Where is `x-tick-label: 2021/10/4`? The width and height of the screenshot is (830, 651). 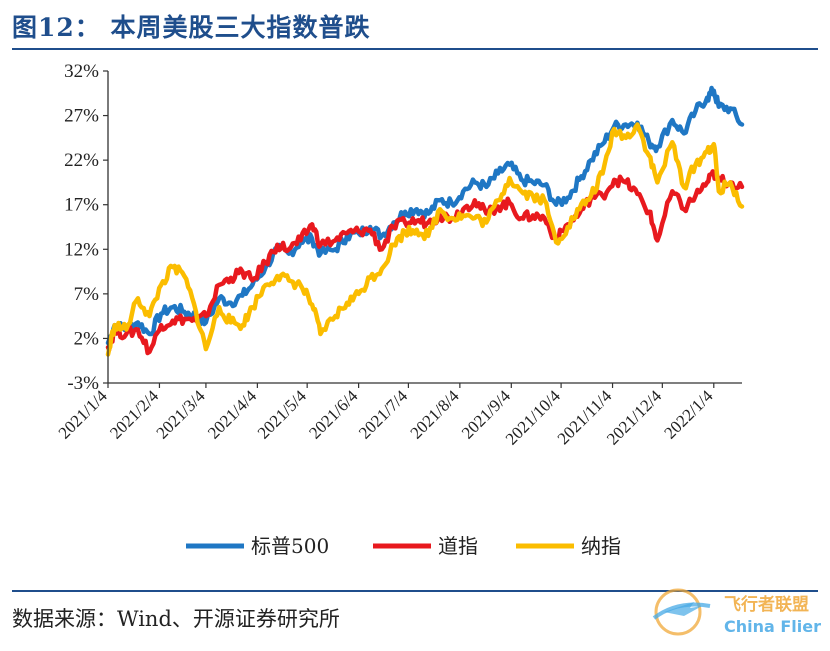
x-tick-label: 2021/10/4 is located at coordinates (533, 417).